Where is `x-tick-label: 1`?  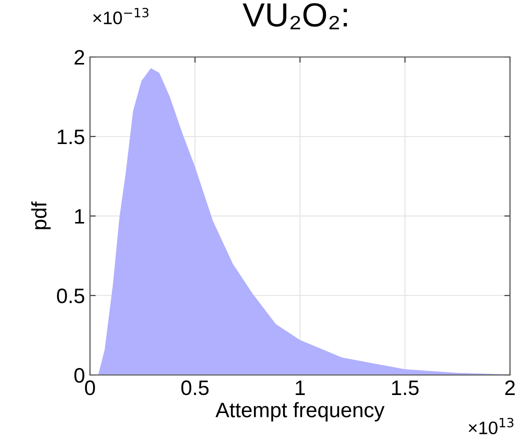 x-tick-label: 1 is located at coordinates (300, 387).